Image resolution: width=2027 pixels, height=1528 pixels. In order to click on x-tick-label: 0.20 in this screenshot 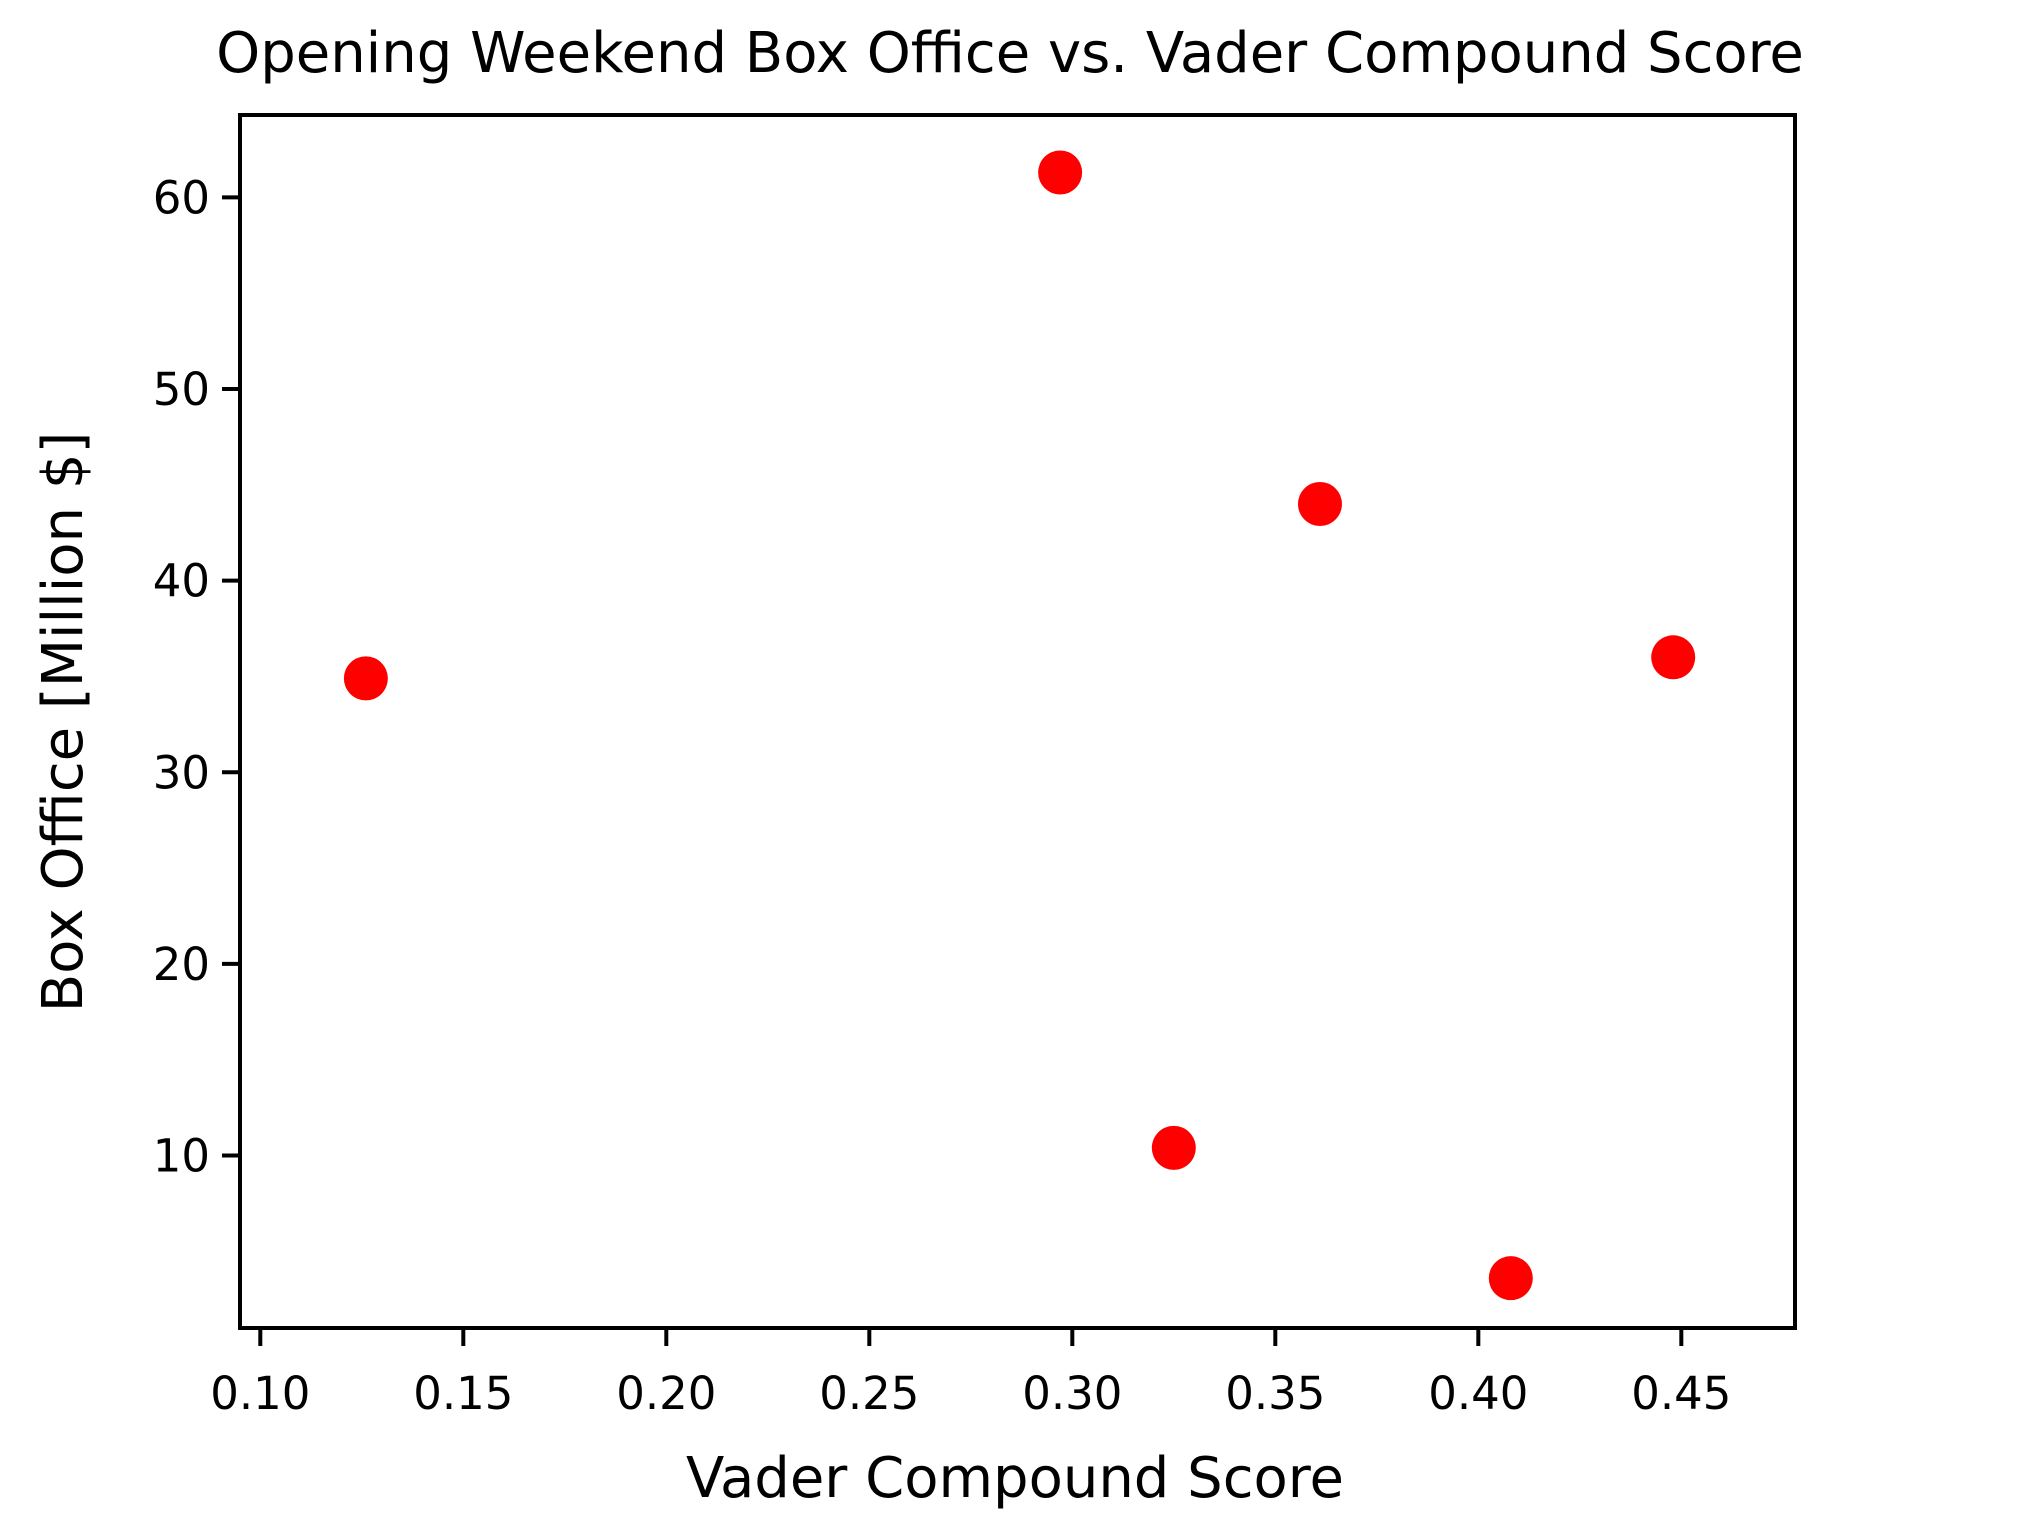, I will do `click(666, 1393)`.